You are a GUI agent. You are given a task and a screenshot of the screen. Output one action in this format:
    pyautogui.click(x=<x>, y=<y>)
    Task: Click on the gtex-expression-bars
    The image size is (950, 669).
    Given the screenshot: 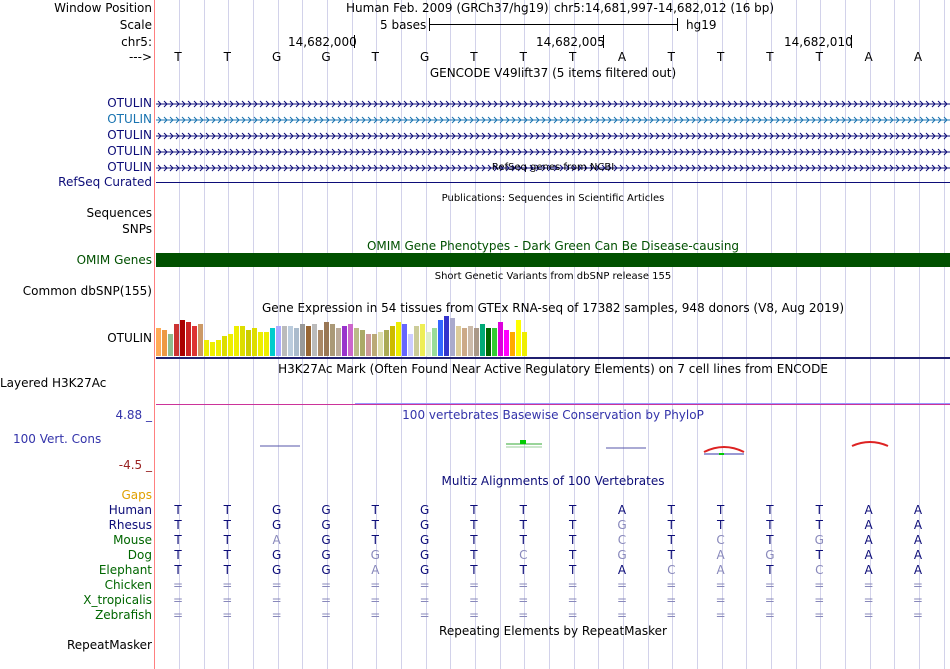 What is the action you would take?
    pyautogui.click(x=553, y=336)
    